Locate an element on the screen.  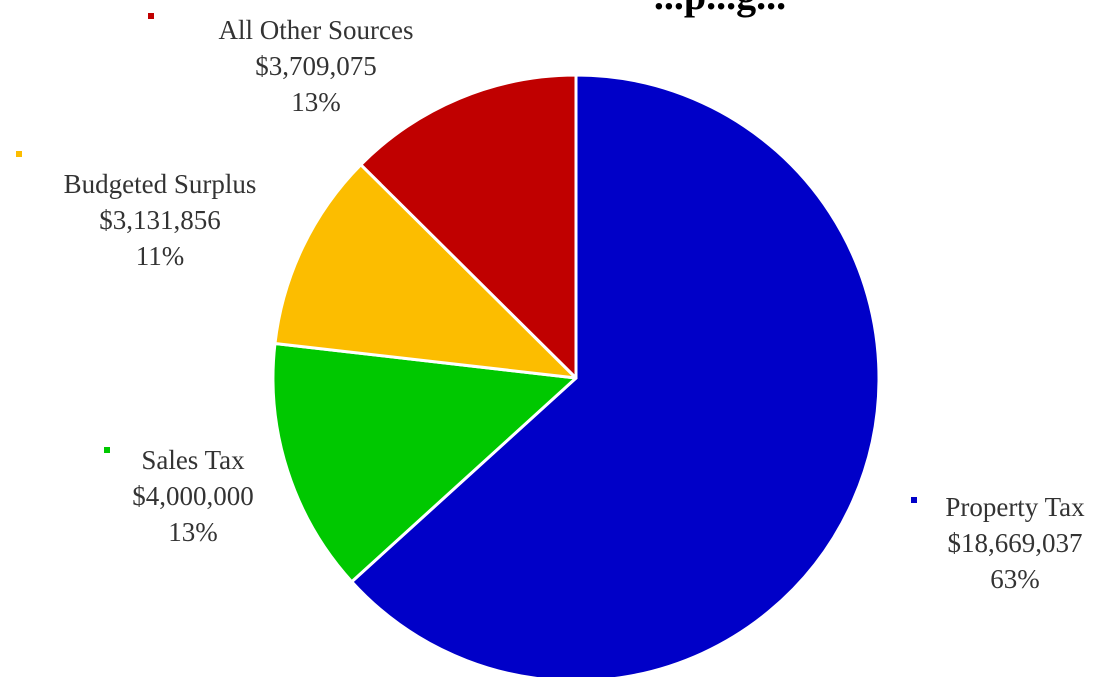
label-percent-budgeted-surplus: 11% is located at coordinates (160, 256).